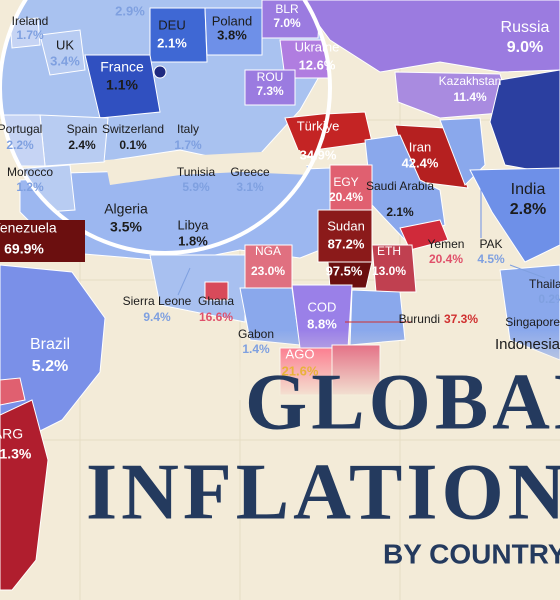 The width and height of the screenshot is (560, 600). I want to click on fade, so click(370, 365).